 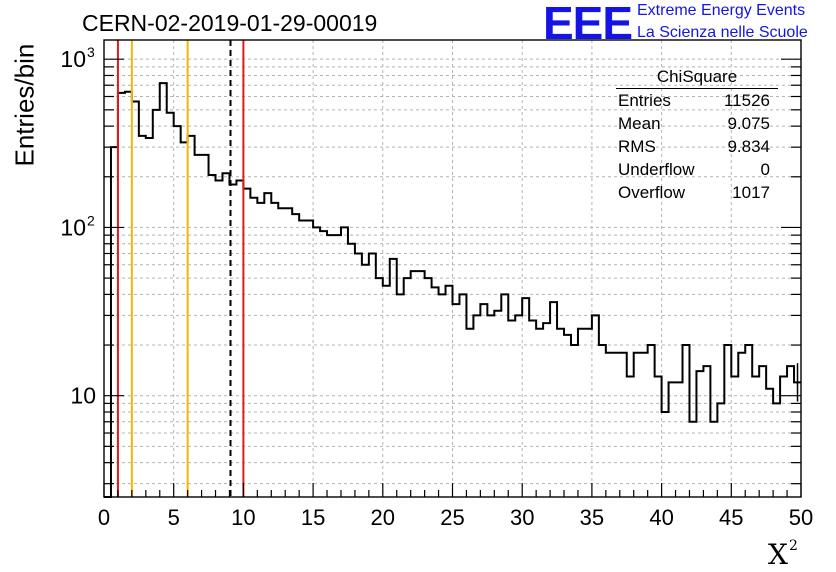 What do you see at coordinates (243, 517) in the screenshot?
I see `x-tick-label: 10` at bounding box center [243, 517].